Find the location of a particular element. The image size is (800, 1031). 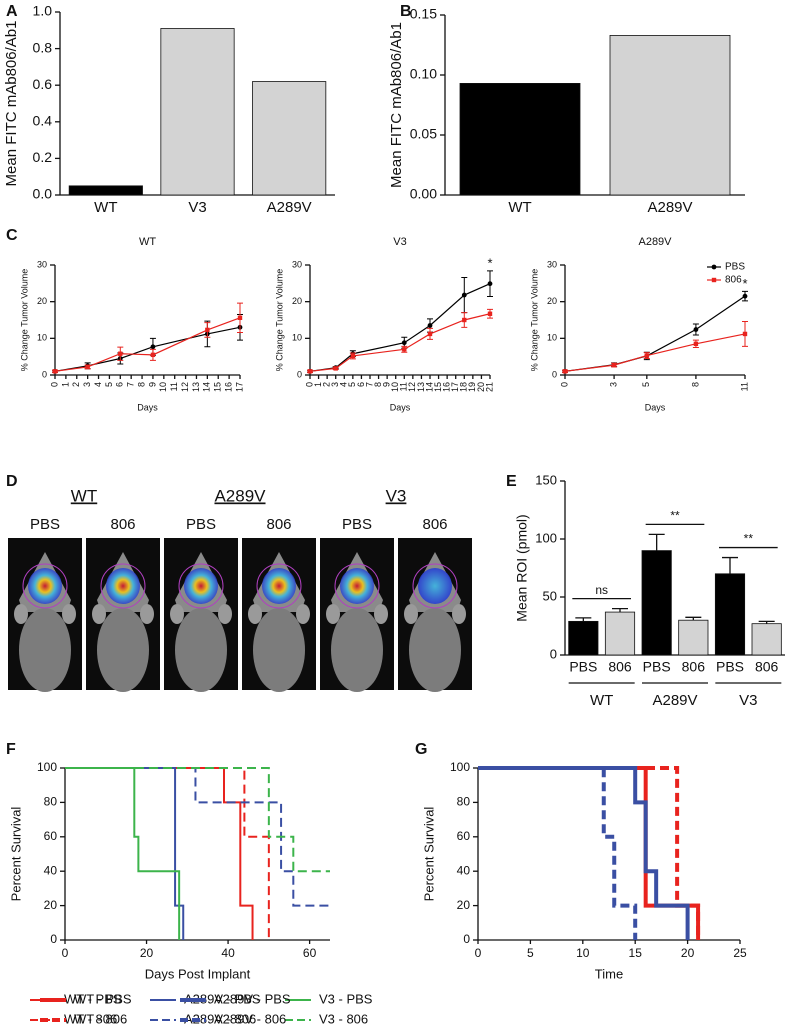

y-axis-label: Mean ROI (pmol) is located at coordinates (522, 567).